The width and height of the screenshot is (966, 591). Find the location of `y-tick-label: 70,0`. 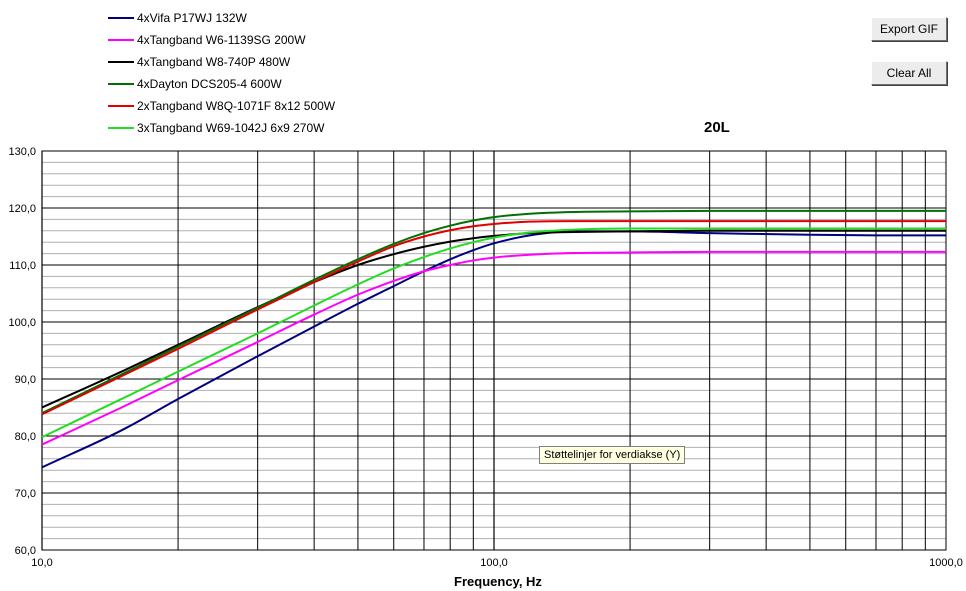

y-tick-label: 70,0 is located at coordinates (25, 494).